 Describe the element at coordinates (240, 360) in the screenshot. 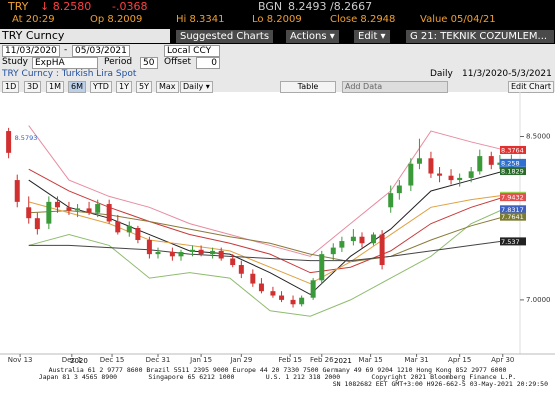

I see `x-tick-label: Jan 29` at that location.